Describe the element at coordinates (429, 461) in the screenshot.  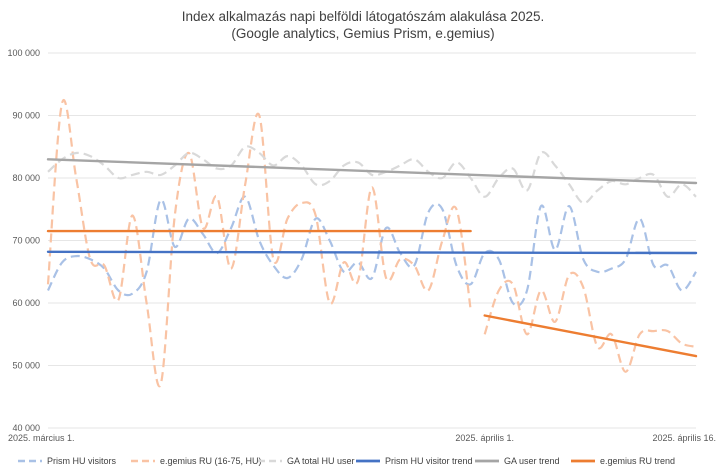
I see `legend-label: Prism HU visitor trend` at that location.